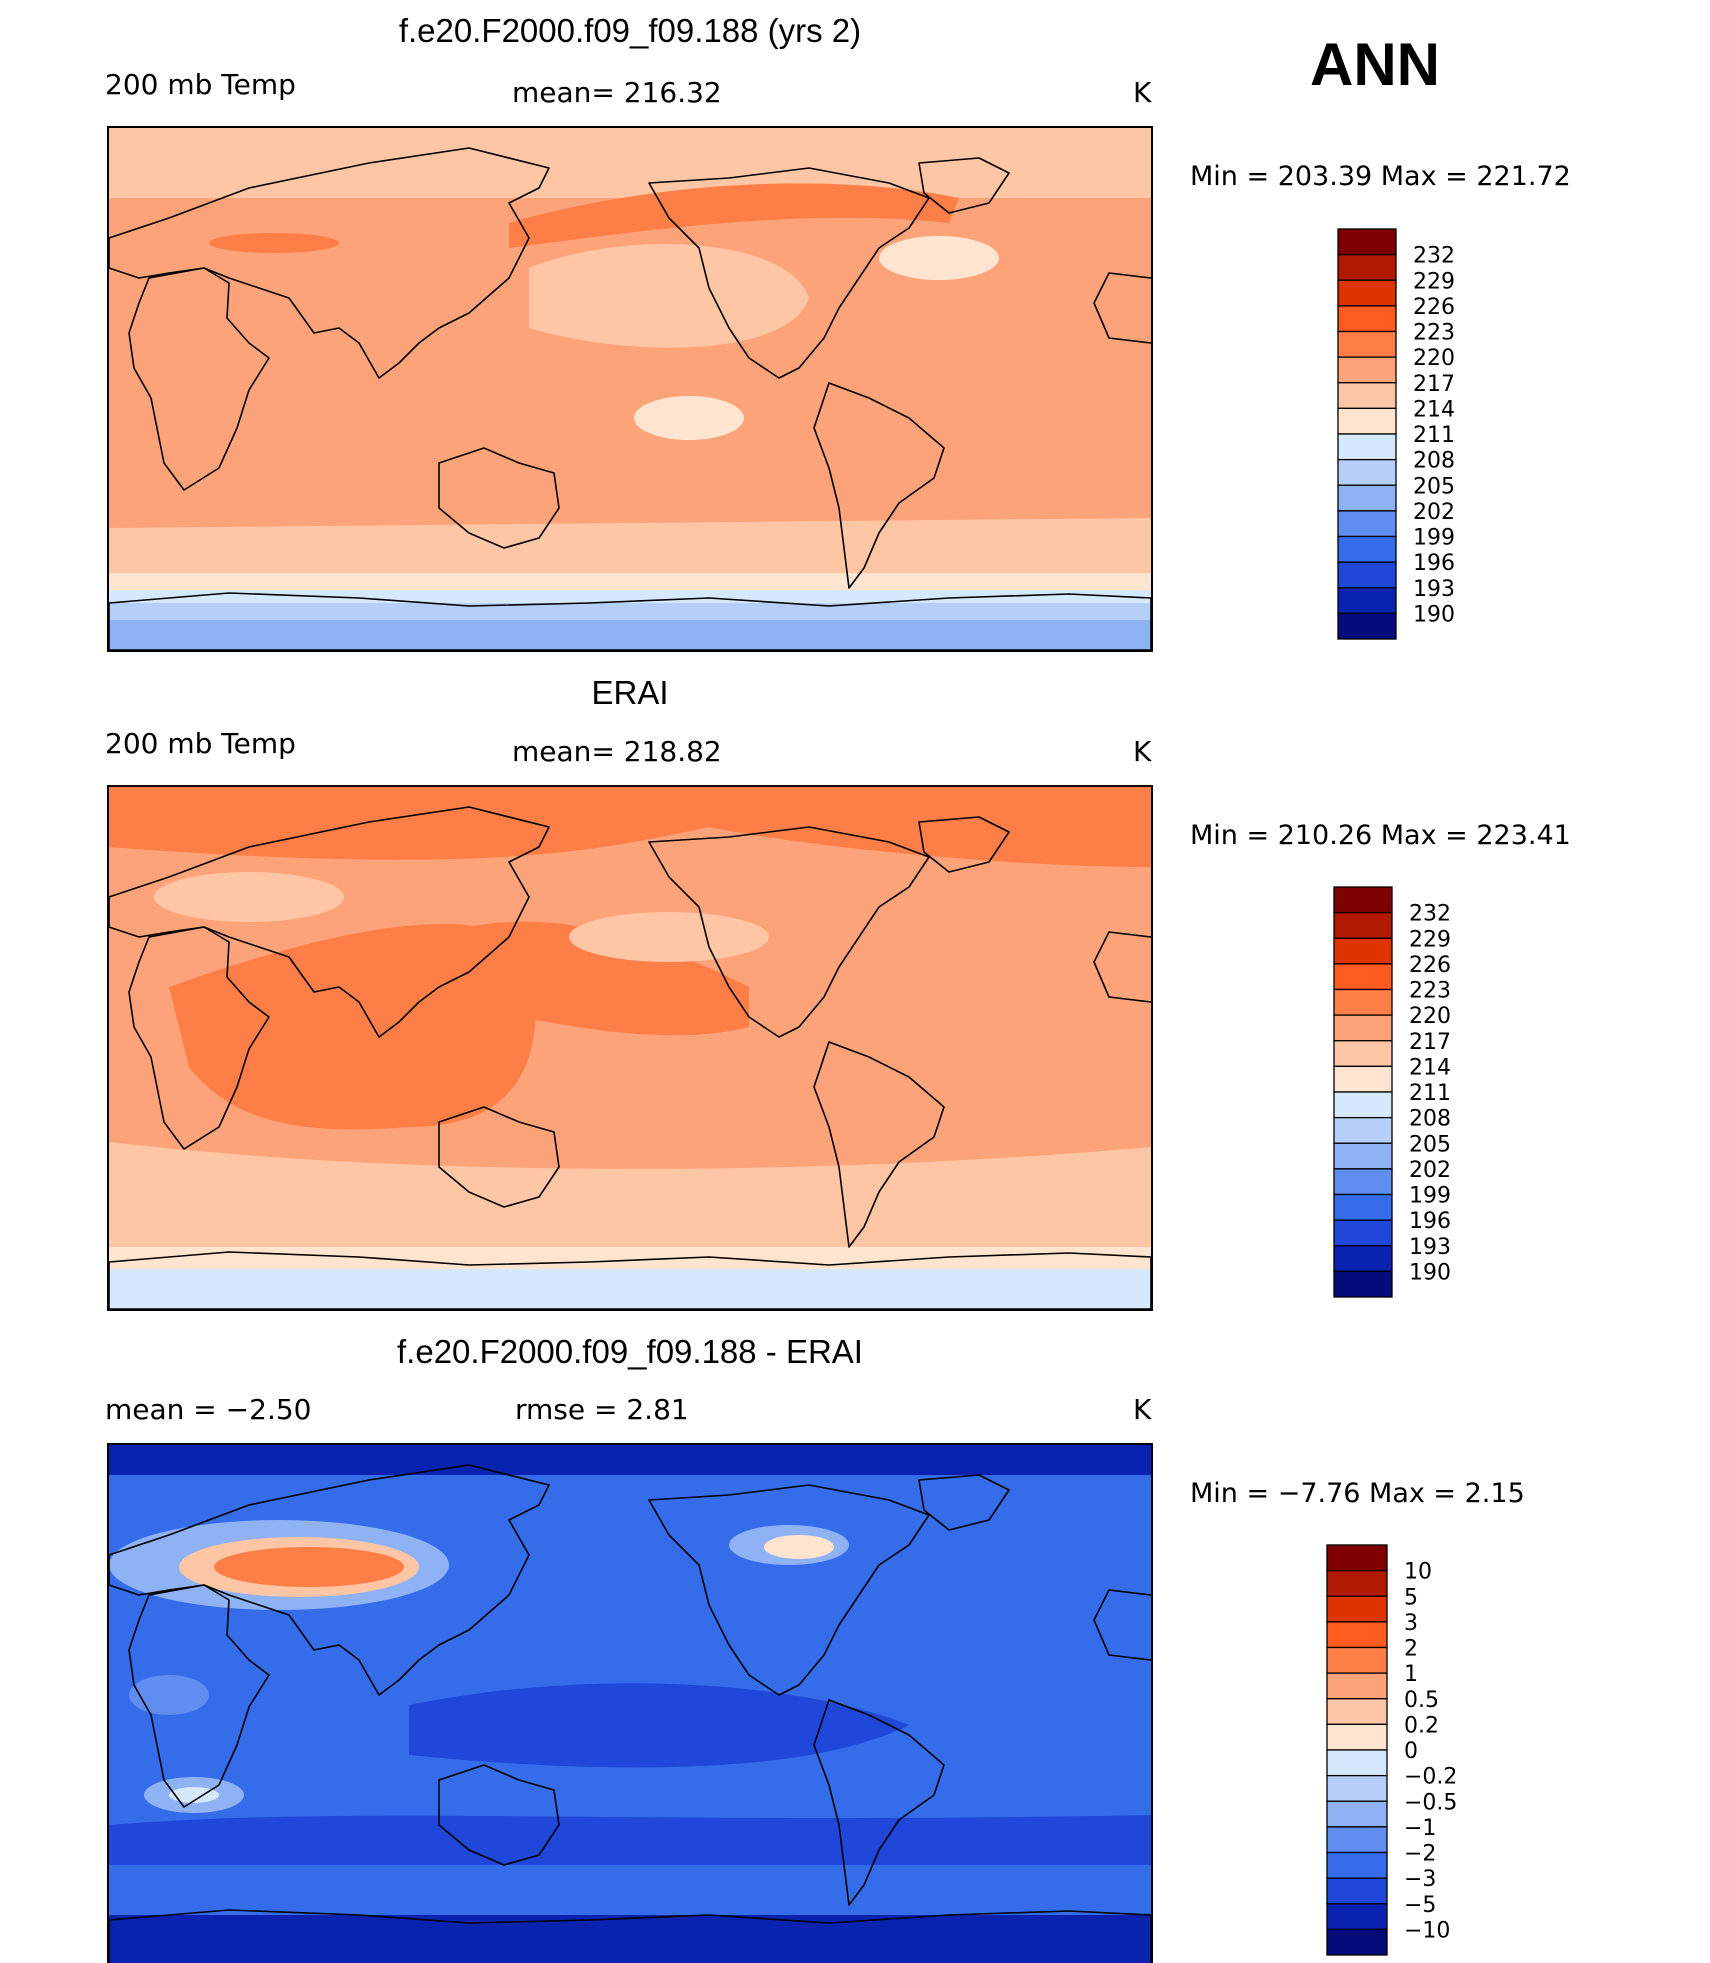 The width and height of the screenshot is (1710, 1963). Describe the element at coordinates (630, 1351) in the screenshot. I see `panel-3-title: f.e20.F2000.f09_f09.188 - ERAI` at that location.